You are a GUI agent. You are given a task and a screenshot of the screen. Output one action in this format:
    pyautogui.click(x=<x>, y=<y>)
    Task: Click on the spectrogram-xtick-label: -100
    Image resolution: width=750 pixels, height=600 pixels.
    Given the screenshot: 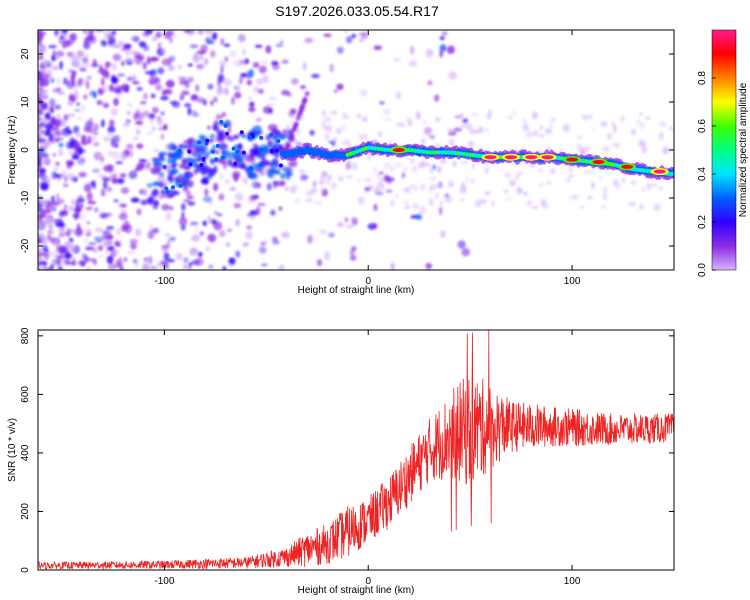 What is the action you would take?
    pyautogui.click(x=164, y=281)
    